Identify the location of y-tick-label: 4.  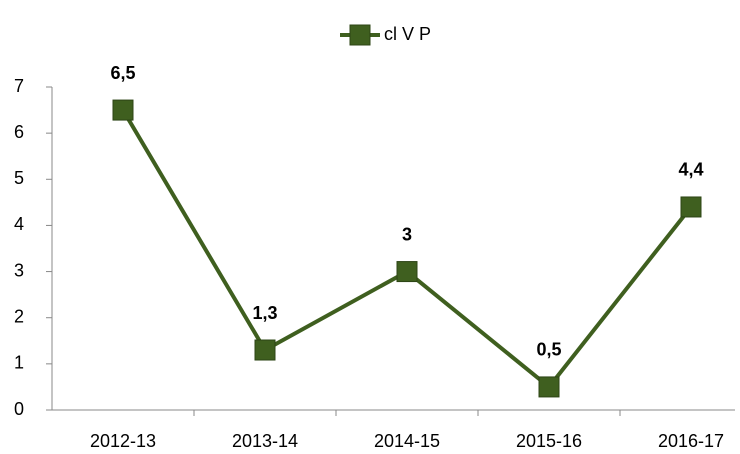
(19, 224).